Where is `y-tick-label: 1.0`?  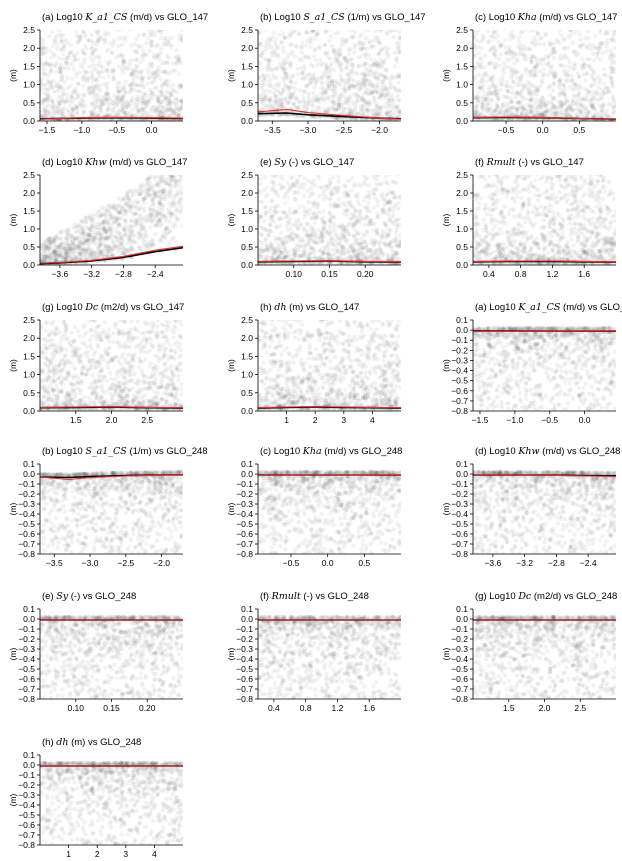 y-tick-label: 1.0 is located at coordinates (29, 229).